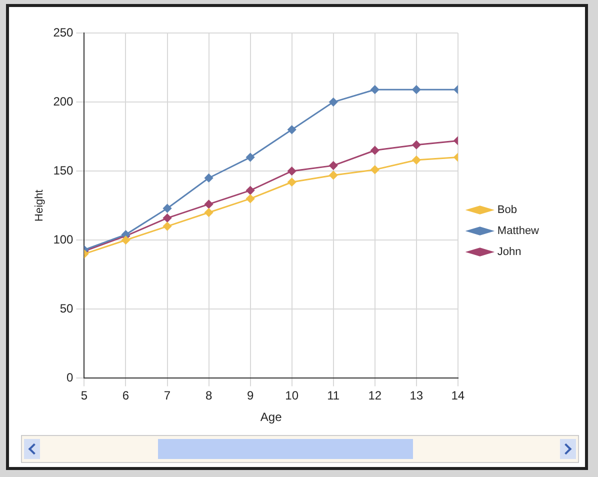  I want to click on y-tick-label: 100, so click(63, 239).